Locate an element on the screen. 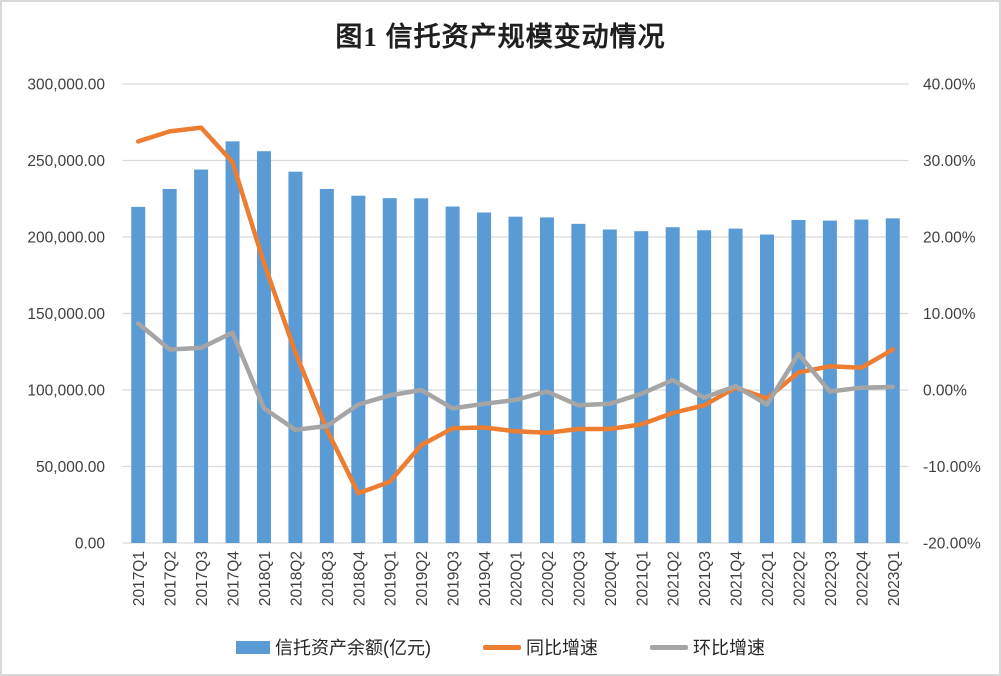 Image resolution: width=1001 pixels, height=676 pixels. y-axis-left-tick-label: 250,000.00 is located at coordinates (66, 161).